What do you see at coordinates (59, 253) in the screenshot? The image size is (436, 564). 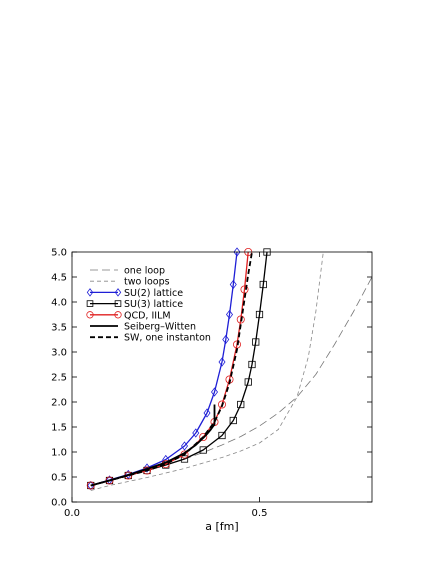 I see `y-tick-label: 5.0` at bounding box center [59, 253].